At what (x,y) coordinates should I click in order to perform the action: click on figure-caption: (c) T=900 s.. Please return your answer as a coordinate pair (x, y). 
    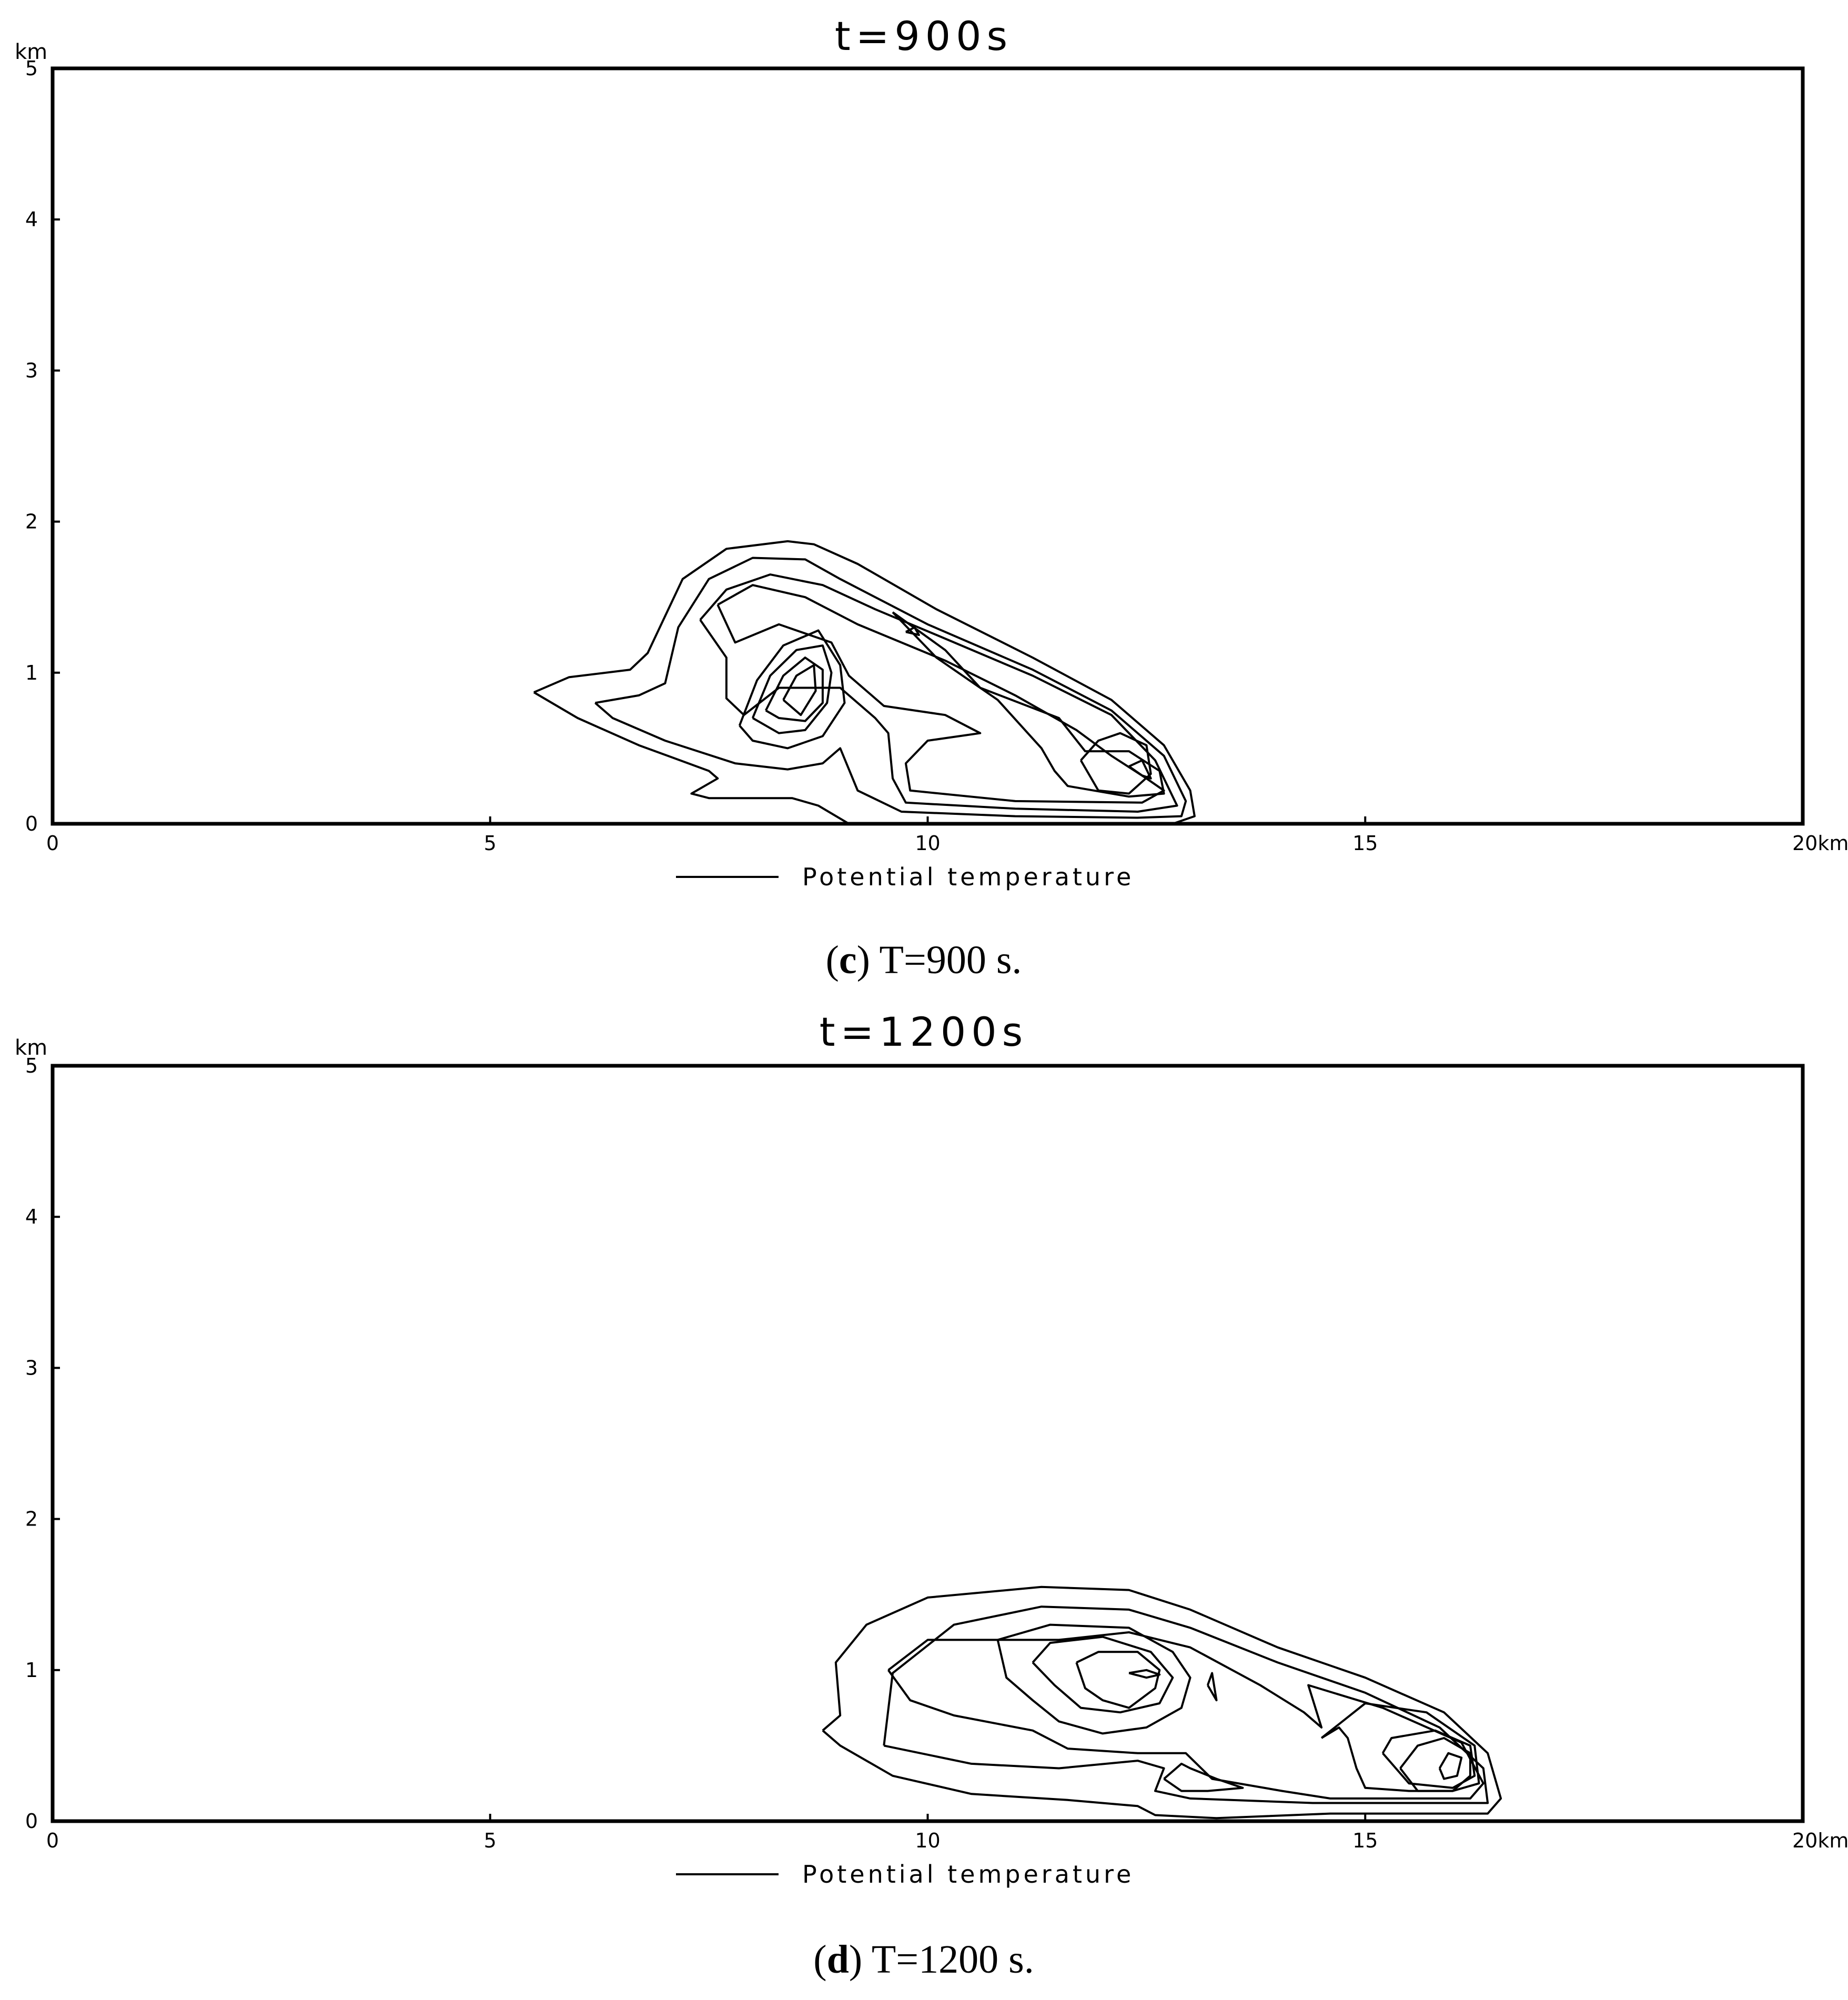
    Looking at the image, I should click on (924, 960).